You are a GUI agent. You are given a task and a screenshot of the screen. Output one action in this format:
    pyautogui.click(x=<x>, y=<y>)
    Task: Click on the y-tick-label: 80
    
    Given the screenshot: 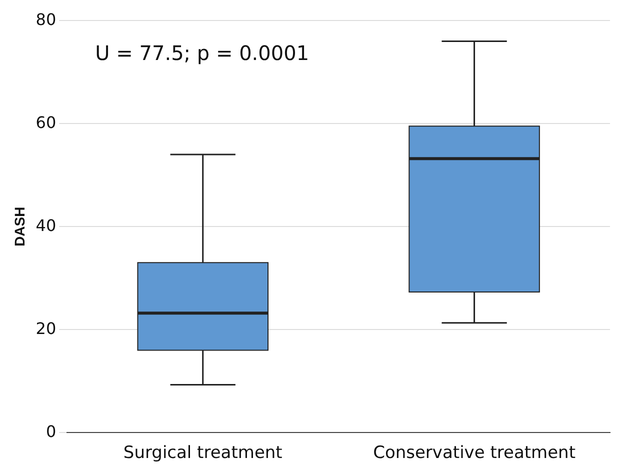 What is the action you would take?
    pyautogui.click(x=46, y=19)
    